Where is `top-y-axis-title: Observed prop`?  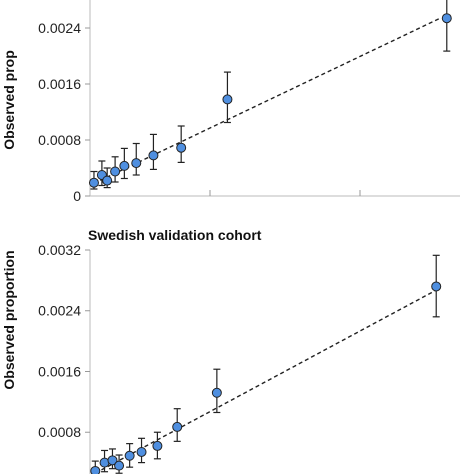
top-y-axis-title: Observed prop is located at coordinates (9, 100).